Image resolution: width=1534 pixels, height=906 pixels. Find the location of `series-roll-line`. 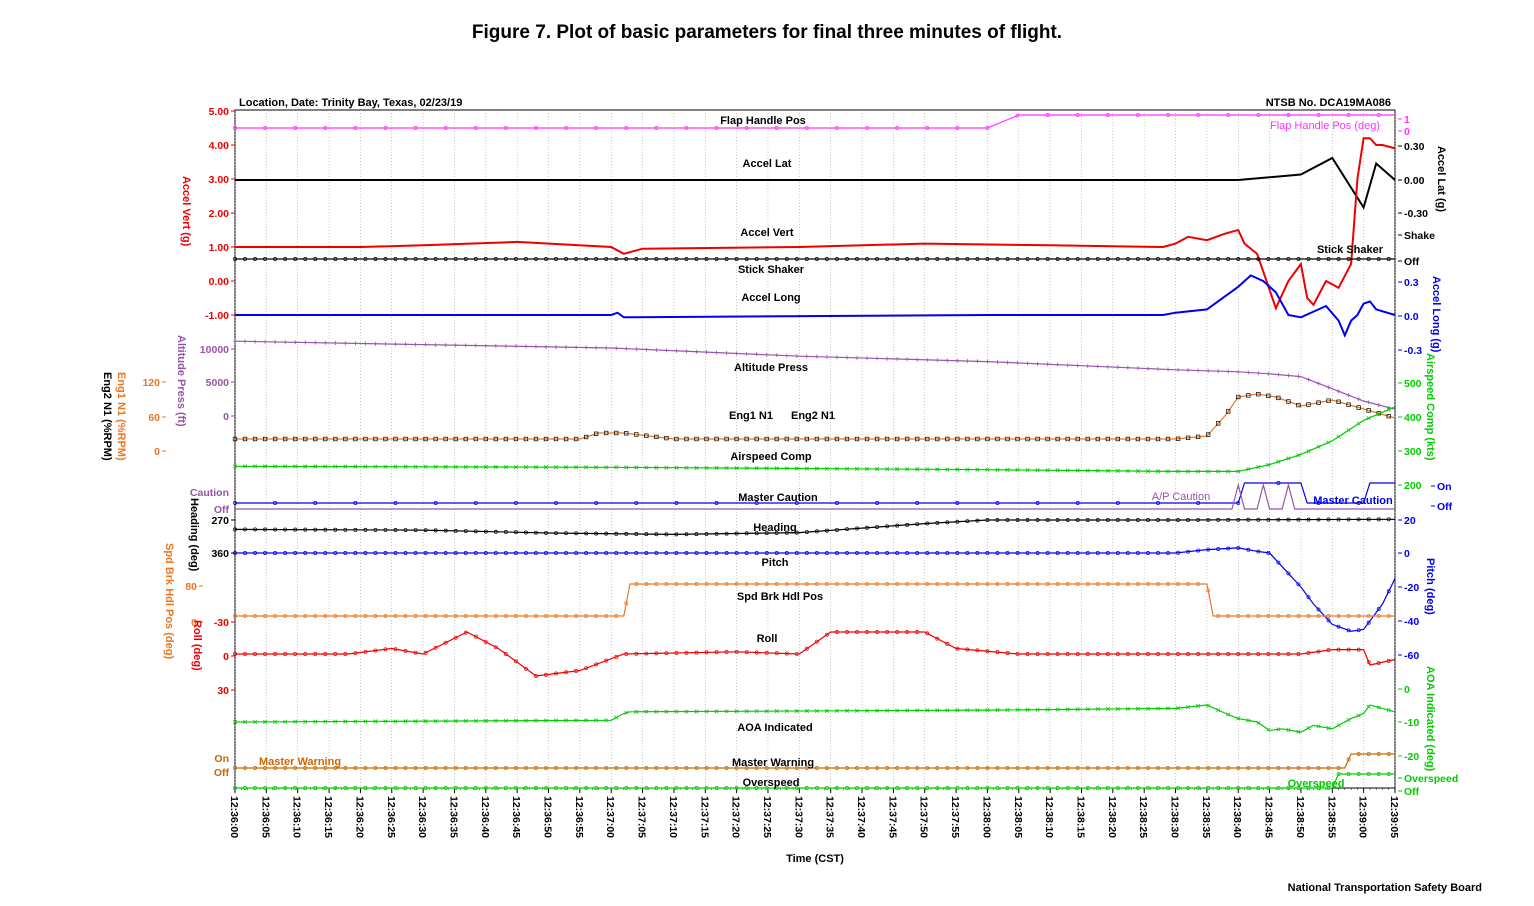

series-roll-line is located at coordinates (815, 654).